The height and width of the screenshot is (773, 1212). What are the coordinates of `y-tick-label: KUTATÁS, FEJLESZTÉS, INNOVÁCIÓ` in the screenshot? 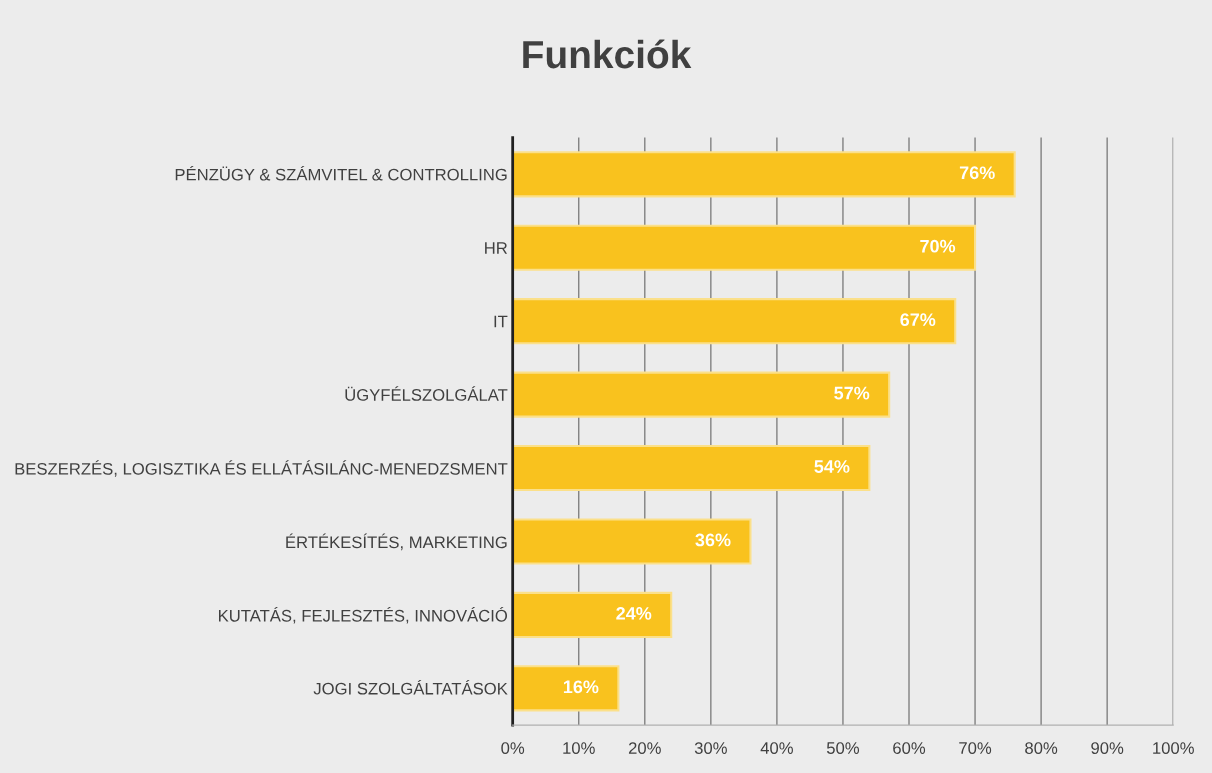 It's located at (363, 615).